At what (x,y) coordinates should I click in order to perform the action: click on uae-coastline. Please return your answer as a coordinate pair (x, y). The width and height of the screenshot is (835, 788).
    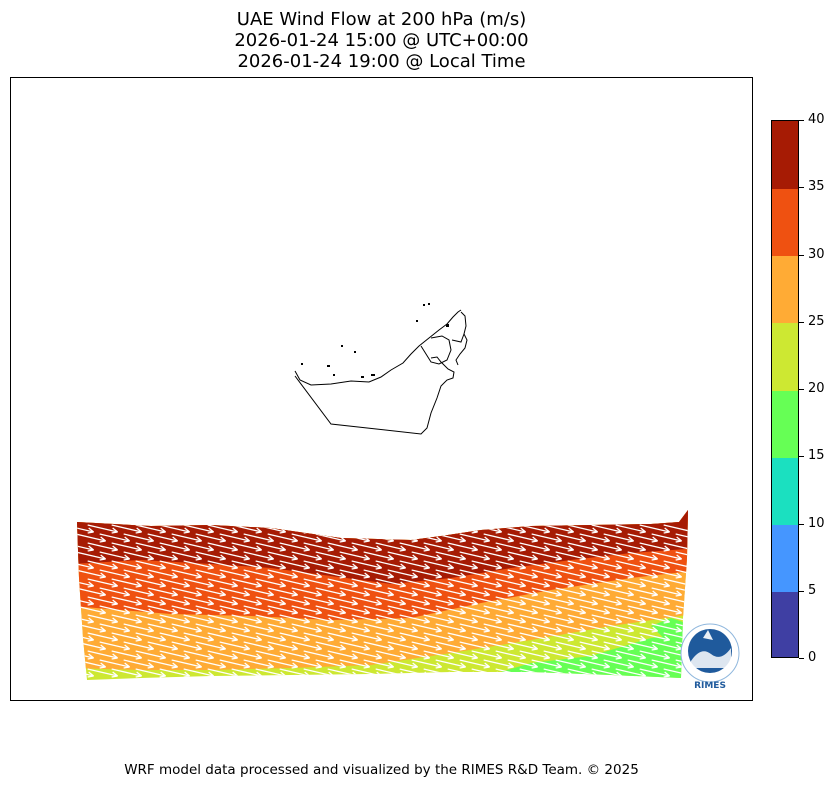
    Looking at the image, I should click on (381, 372).